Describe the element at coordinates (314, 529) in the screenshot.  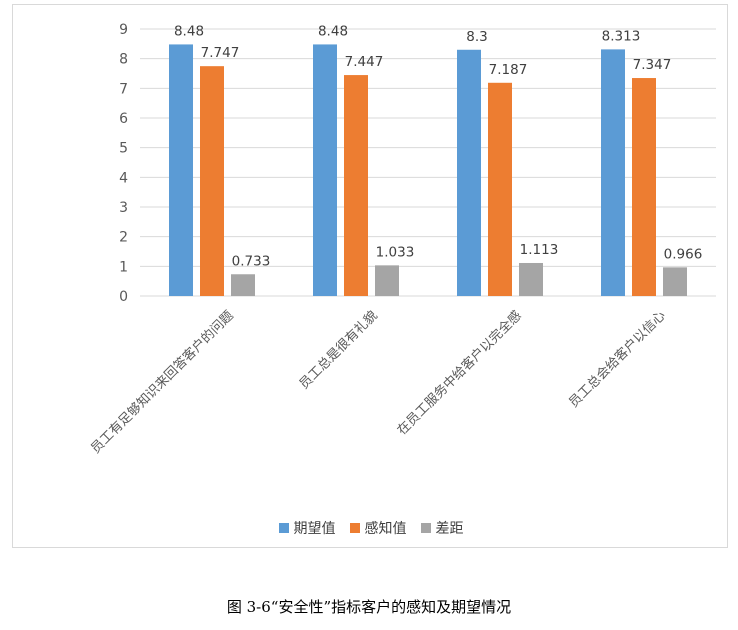
I see `legend-label: 期望值` at that location.